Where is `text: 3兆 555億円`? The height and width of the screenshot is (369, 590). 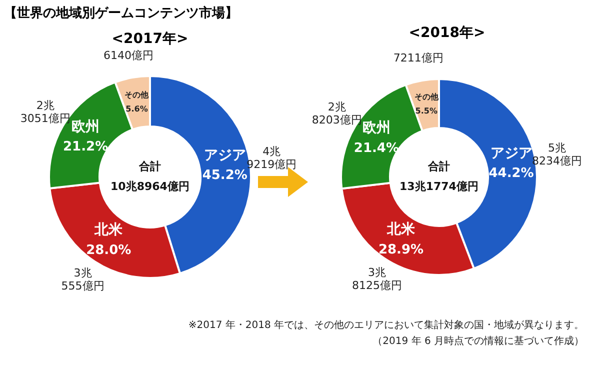
text: 3兆 555億円 is located at coordinates (82, 279).